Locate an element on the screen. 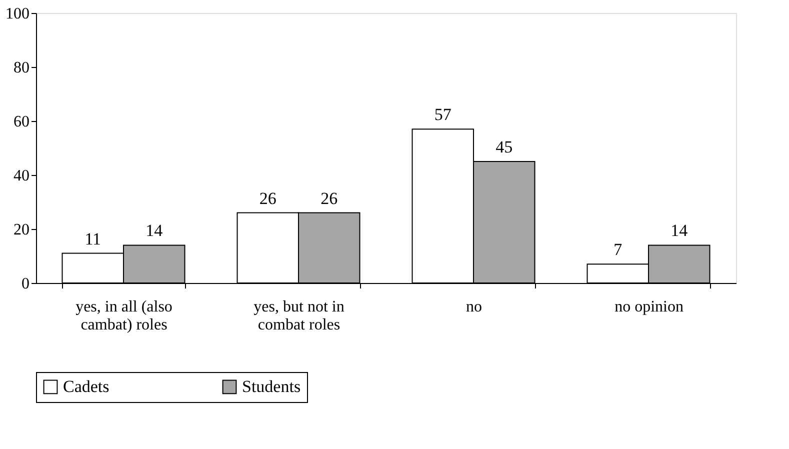 The height and width of the screenshot is (449, 789). x-tick-label: yes, in all (also cambat) roles is located at coordinates (124, 316).